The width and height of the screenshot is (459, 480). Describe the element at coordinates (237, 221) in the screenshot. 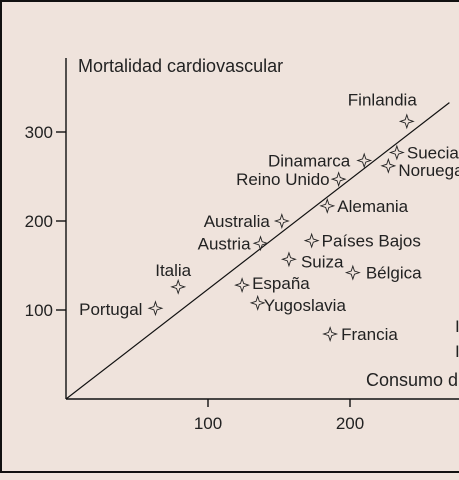

I see `point-label: Australia` at that location.